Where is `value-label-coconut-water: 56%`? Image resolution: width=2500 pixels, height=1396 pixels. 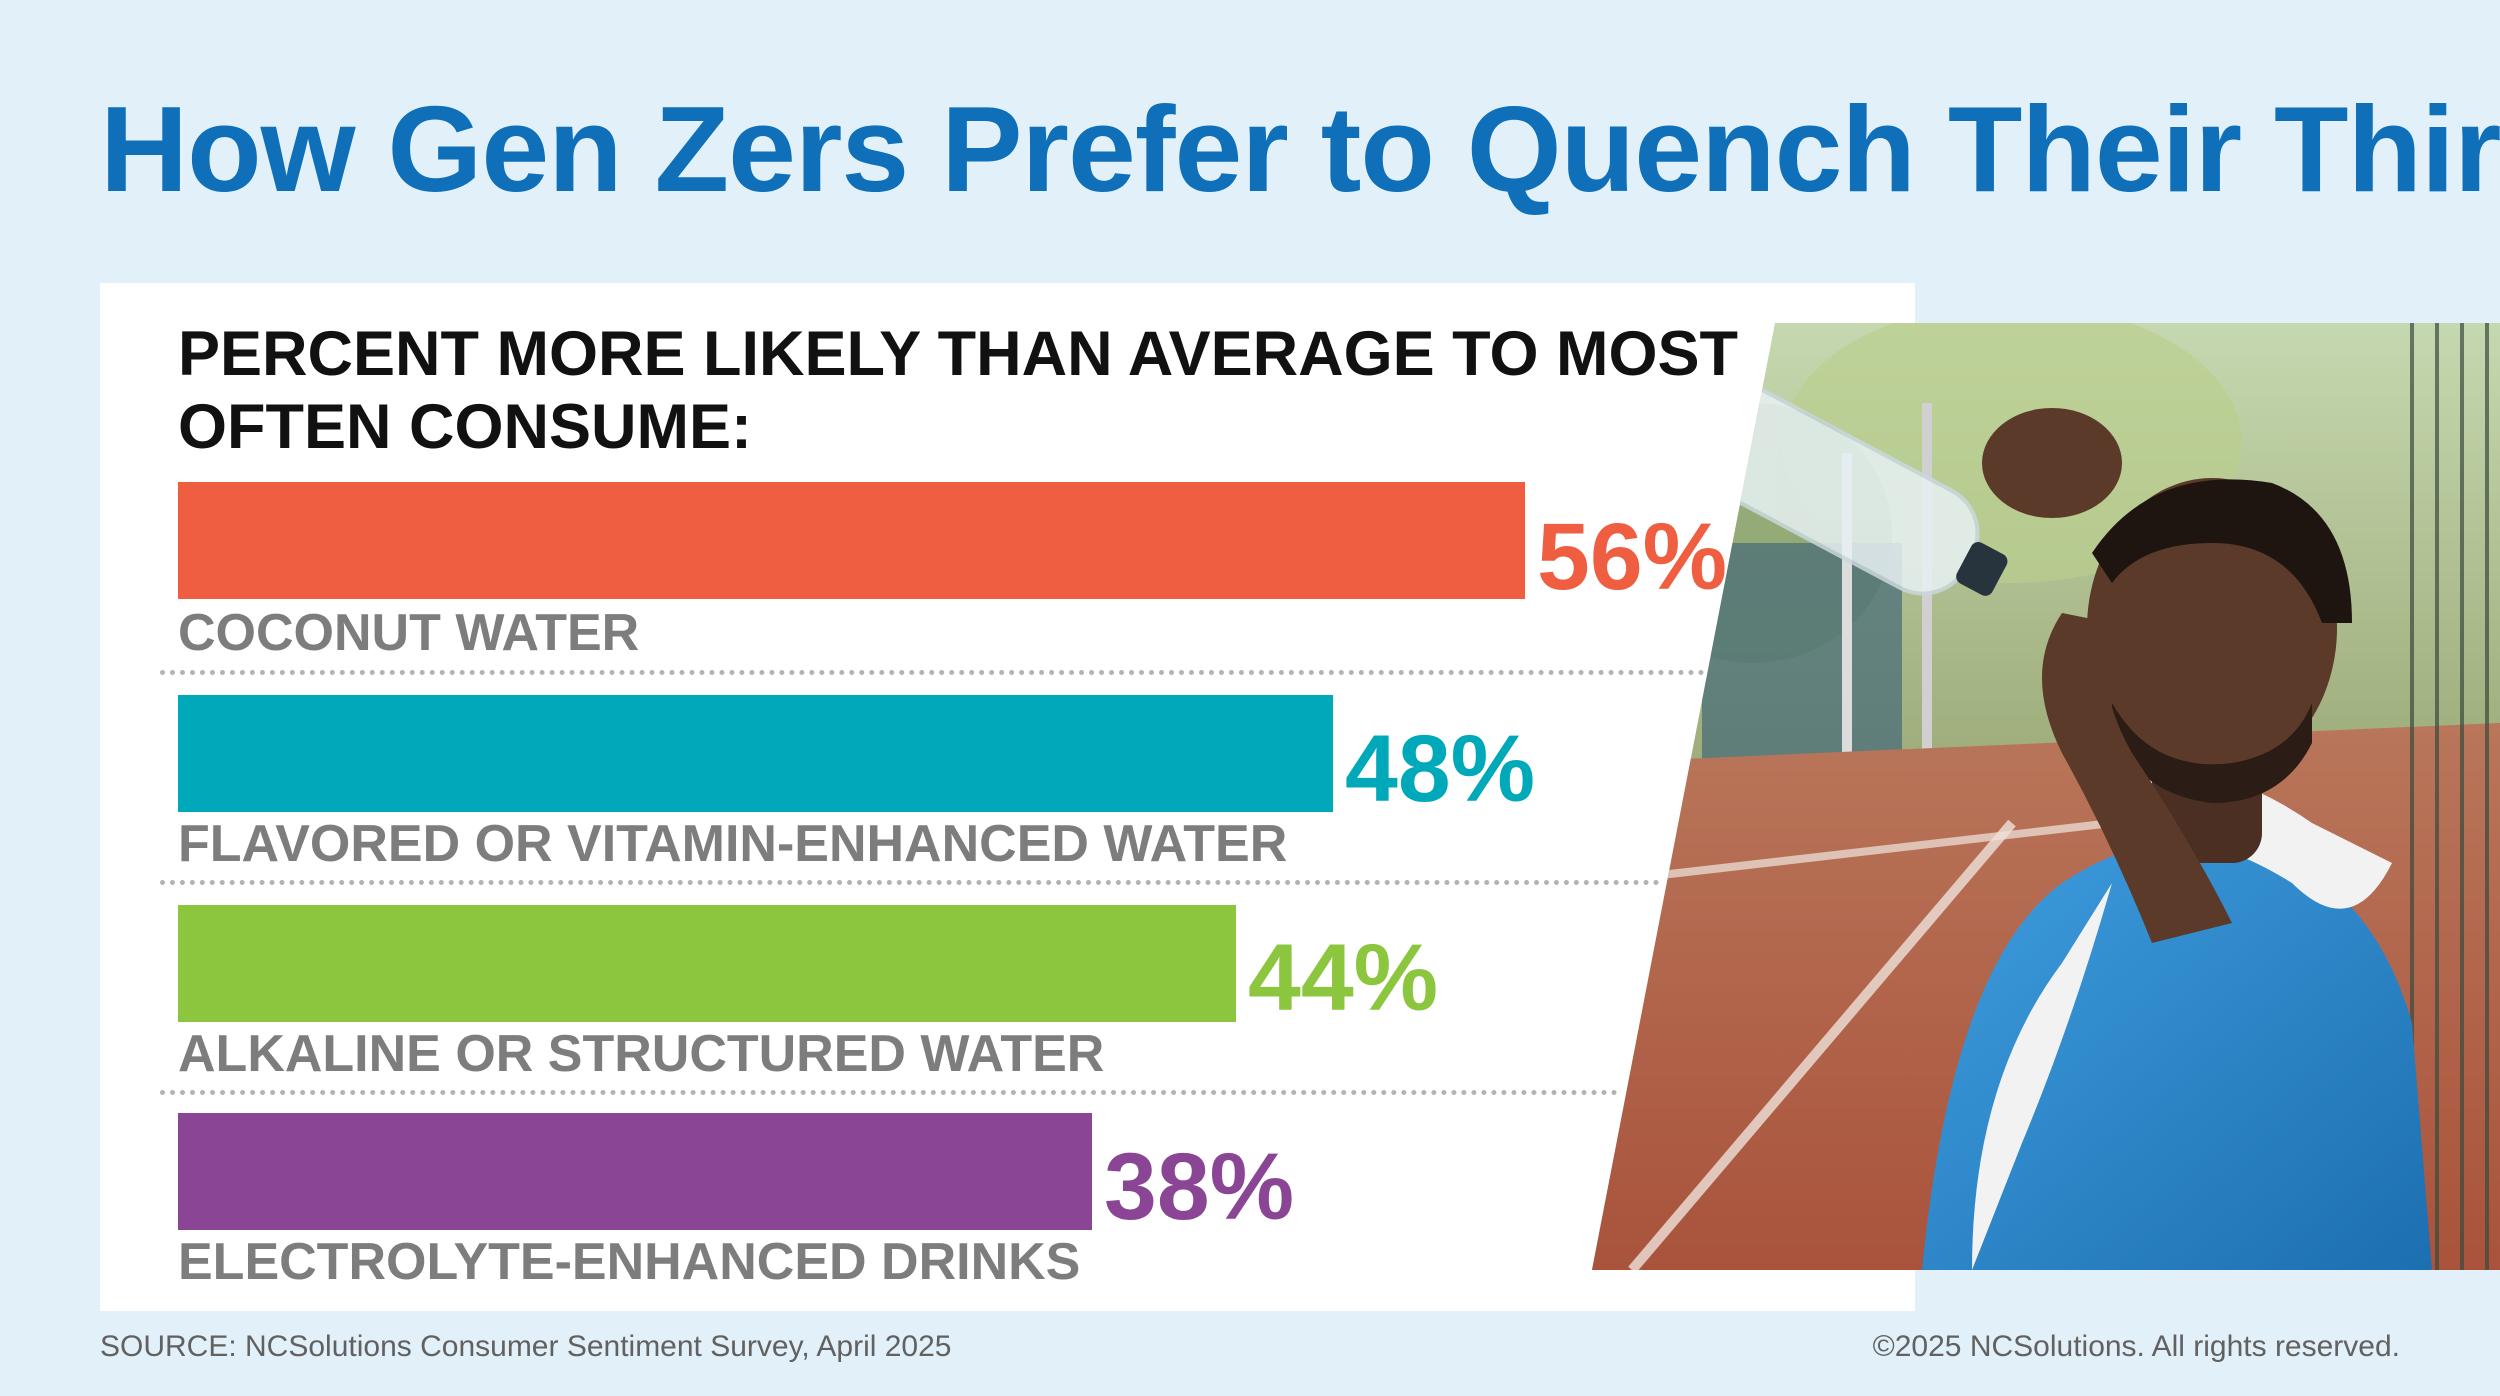 value-label-coconut-water: 56% is located at coordinates (1632, 557).